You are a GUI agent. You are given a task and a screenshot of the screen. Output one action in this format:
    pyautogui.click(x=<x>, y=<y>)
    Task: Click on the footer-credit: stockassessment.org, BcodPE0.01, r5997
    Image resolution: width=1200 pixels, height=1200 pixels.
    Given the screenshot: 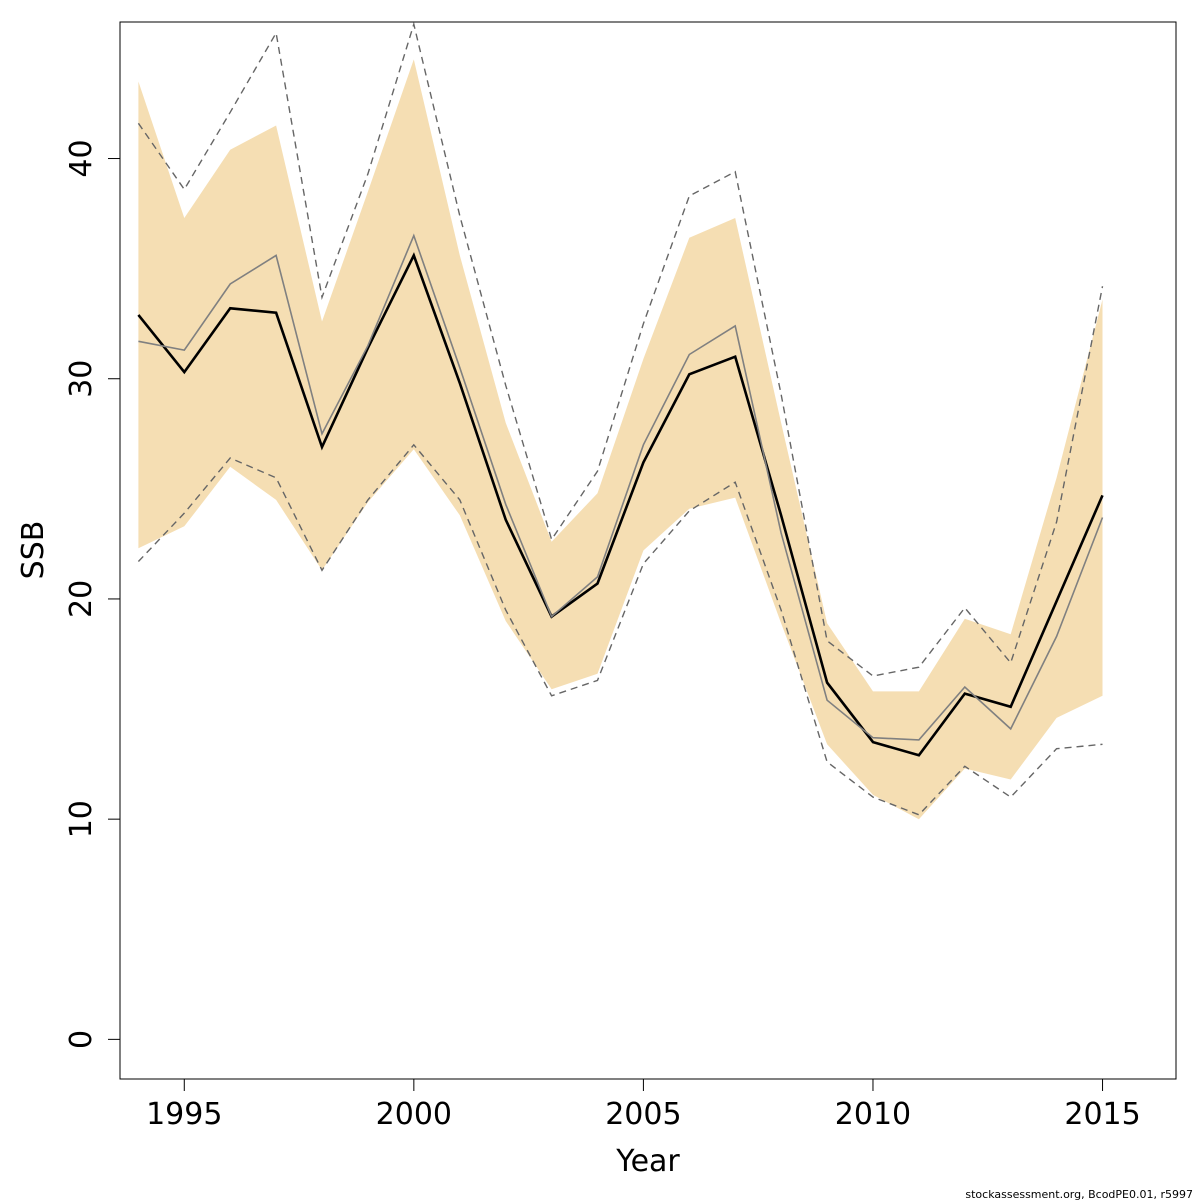 What is the action you would take?
    pyautogui.click(x=1079, y=1194)
    